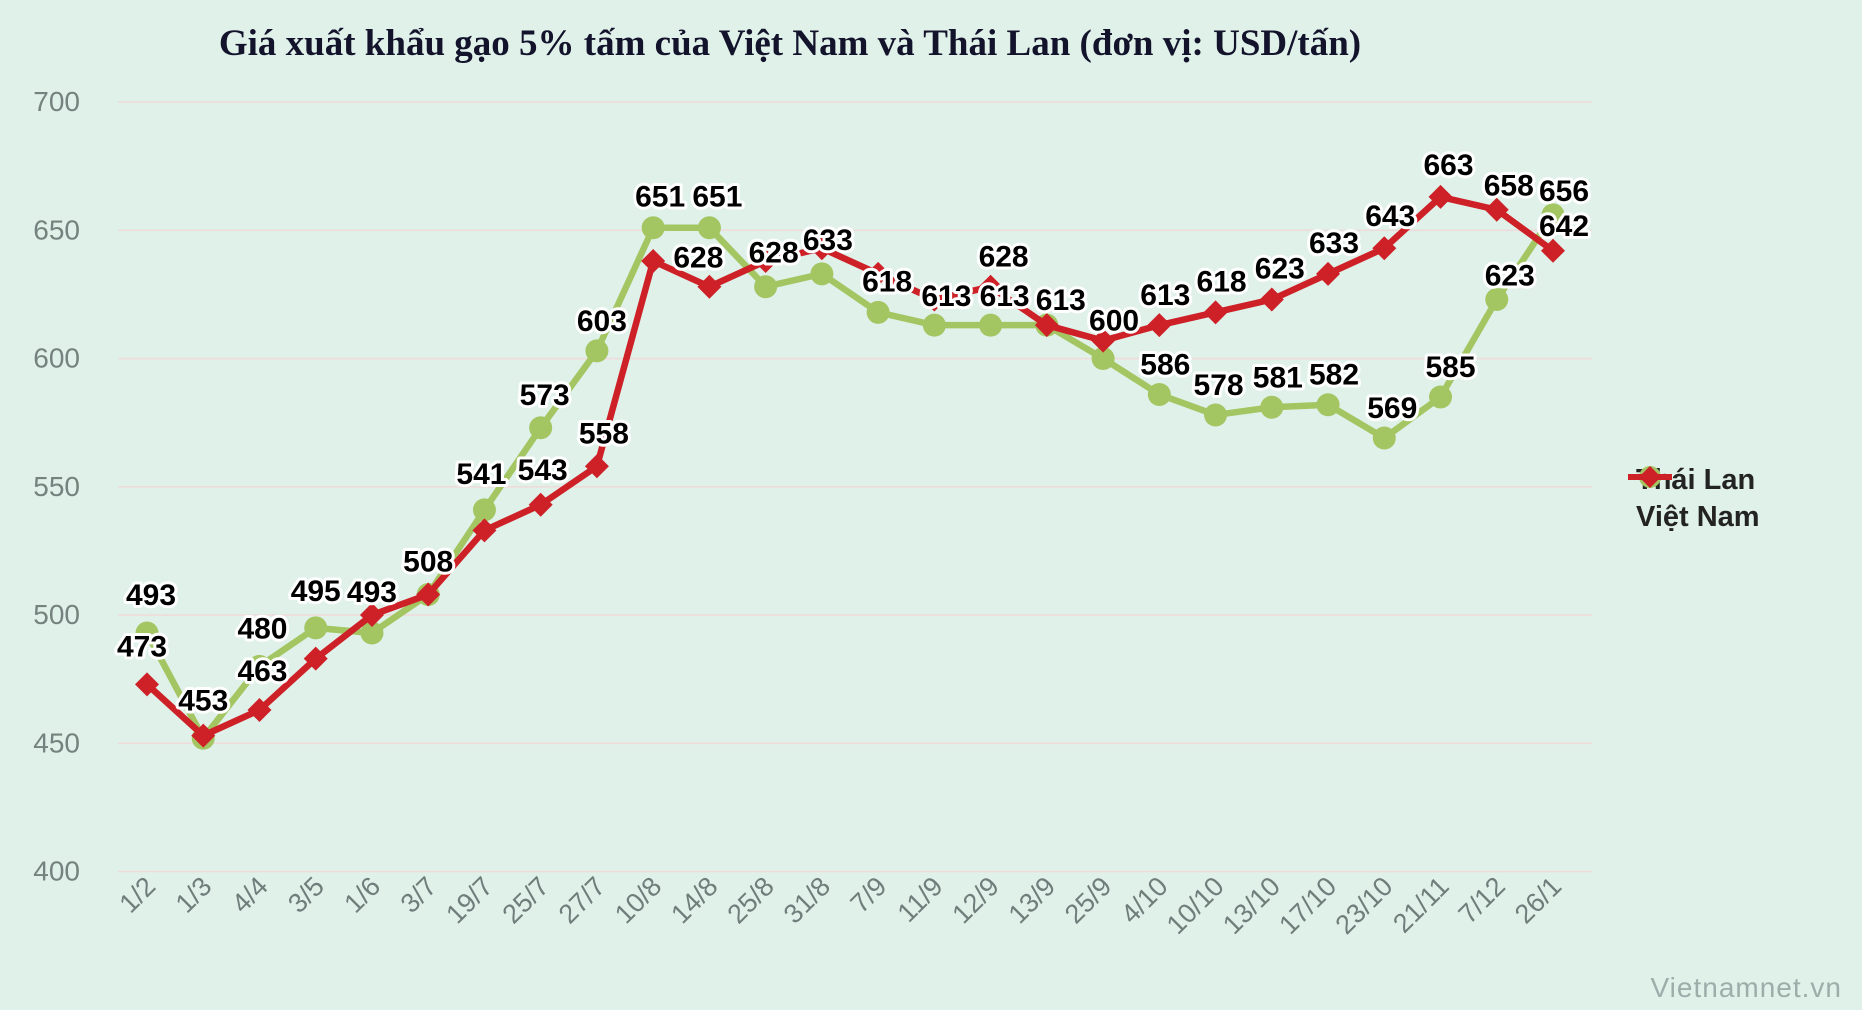  I want to click on x-tick-label: 11/9, so click(920, 899).